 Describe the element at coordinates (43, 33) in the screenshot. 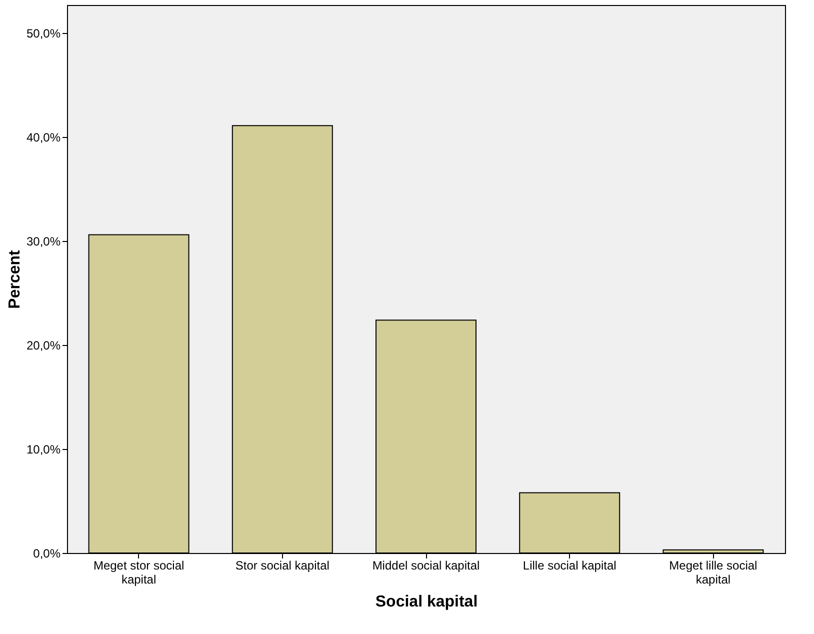

I see `y-tick-label: 50,0%` at that location.